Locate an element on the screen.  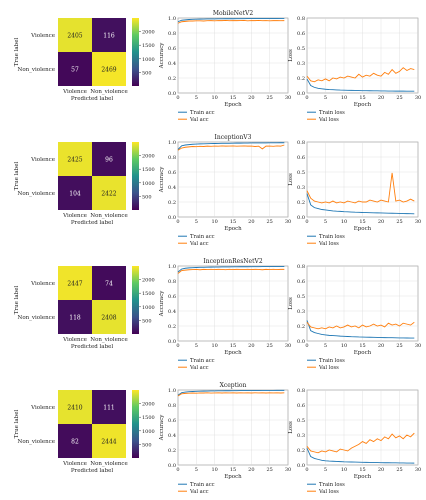
colorbar-tick-label: 1000 is located at coordinates (148, 308).